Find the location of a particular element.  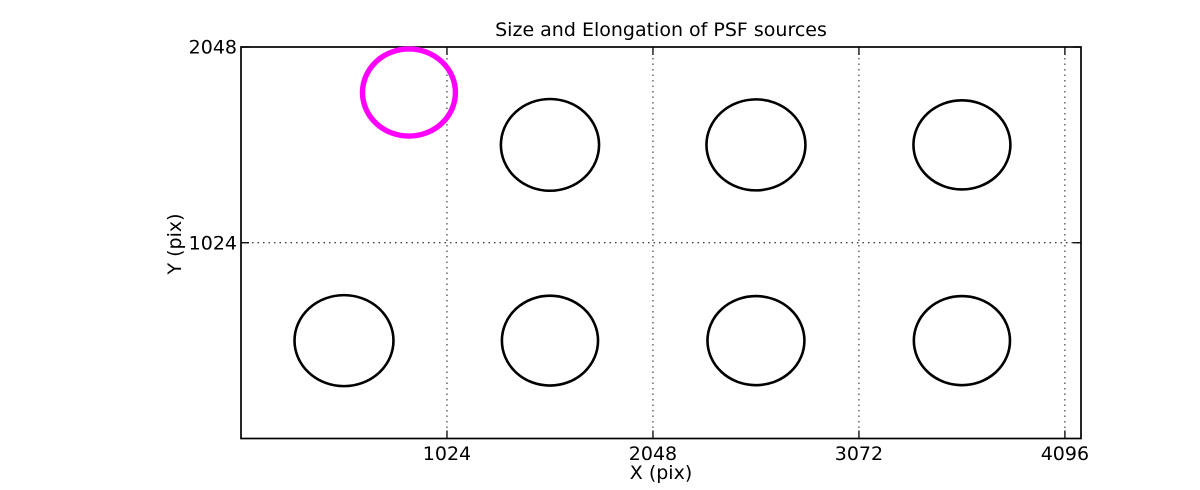

x-axis-label: X (pix) is located at coordinates (661, 473).